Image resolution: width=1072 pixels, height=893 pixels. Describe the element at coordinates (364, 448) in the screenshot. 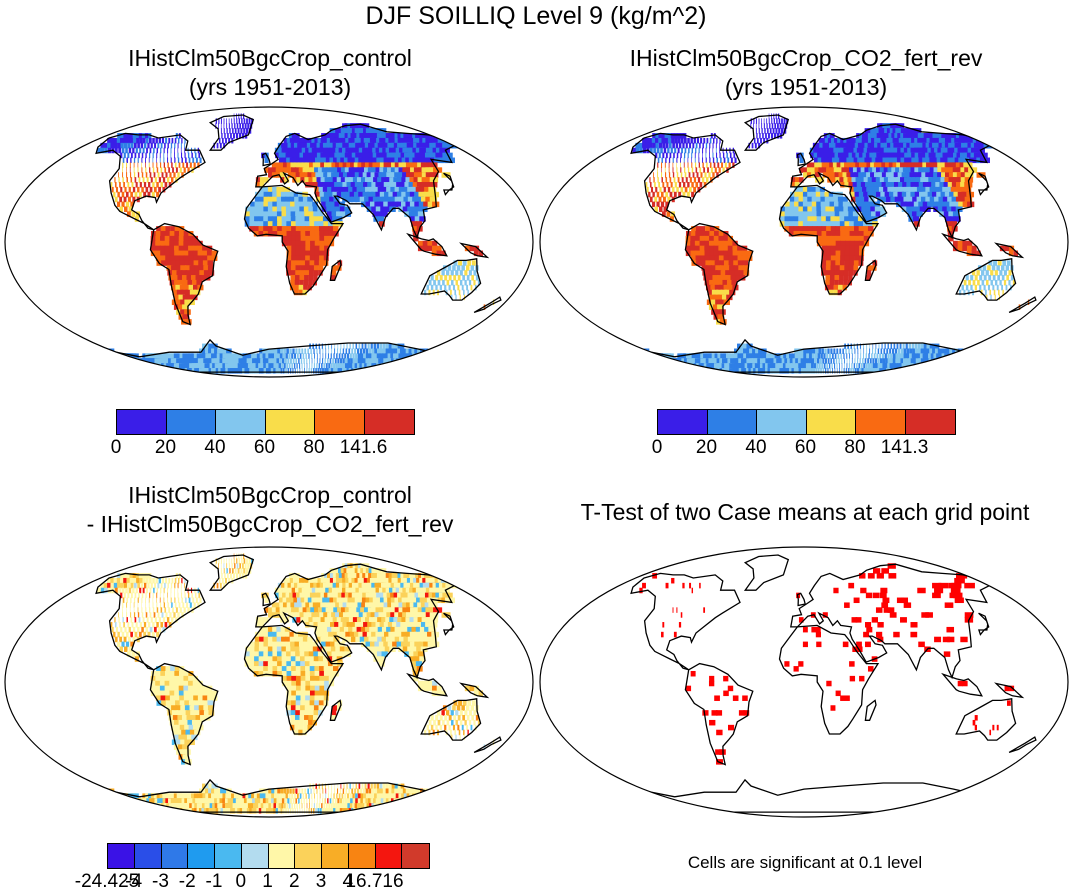

I see `colorbar-label: 141.6` at that location.